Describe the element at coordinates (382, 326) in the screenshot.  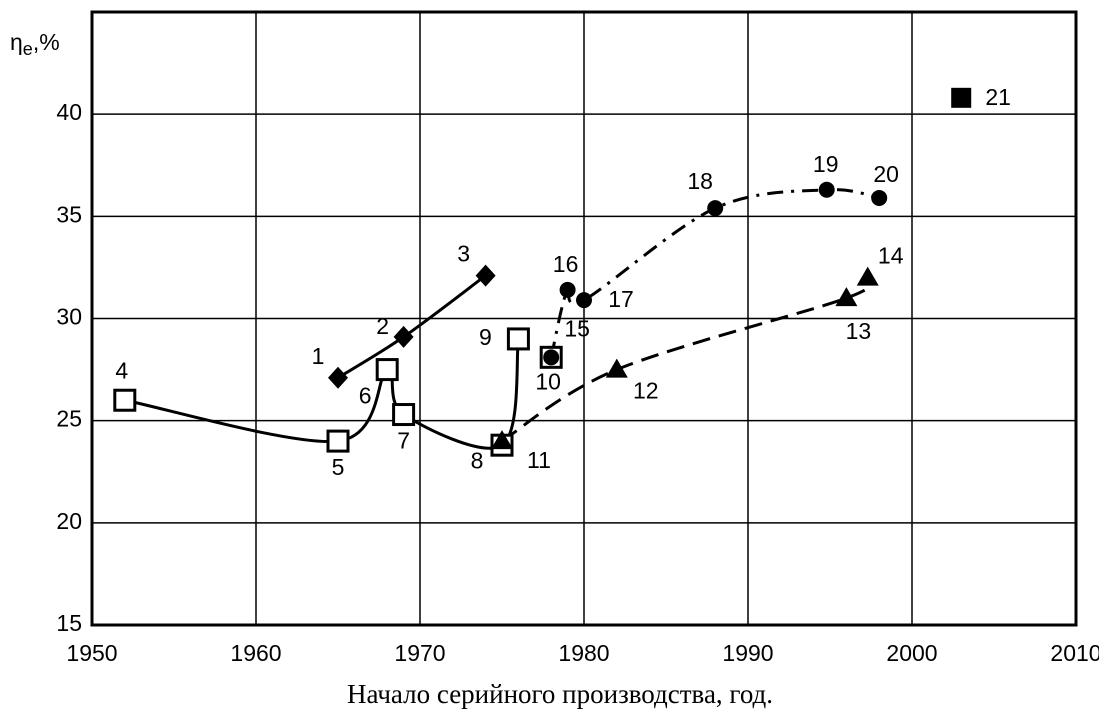
I see `point-label: 2` at that location.